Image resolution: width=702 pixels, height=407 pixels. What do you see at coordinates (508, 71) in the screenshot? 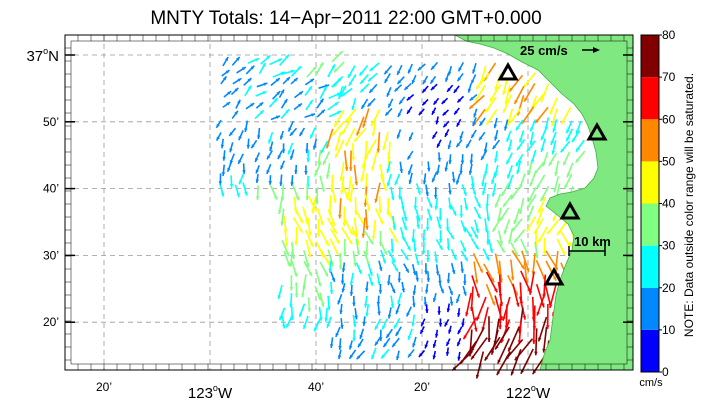
I see `station-marker-icon` at bounding box center [508, 71].